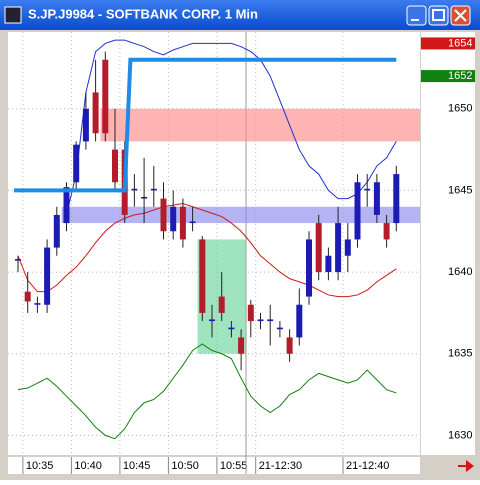  What do you see at coordinates (466, 466) in the screenshot?
I see `scroll-arrow` at bounding box center [466, 466].